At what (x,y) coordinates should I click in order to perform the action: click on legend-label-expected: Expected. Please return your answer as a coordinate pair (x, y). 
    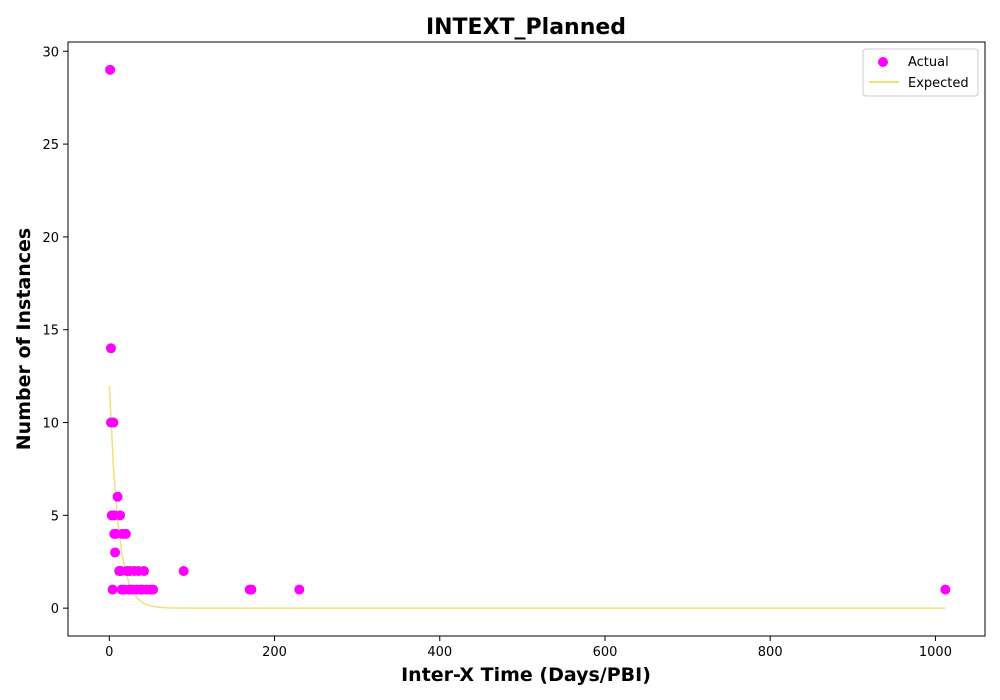
    Looking at the image, I should click on (938, 83).